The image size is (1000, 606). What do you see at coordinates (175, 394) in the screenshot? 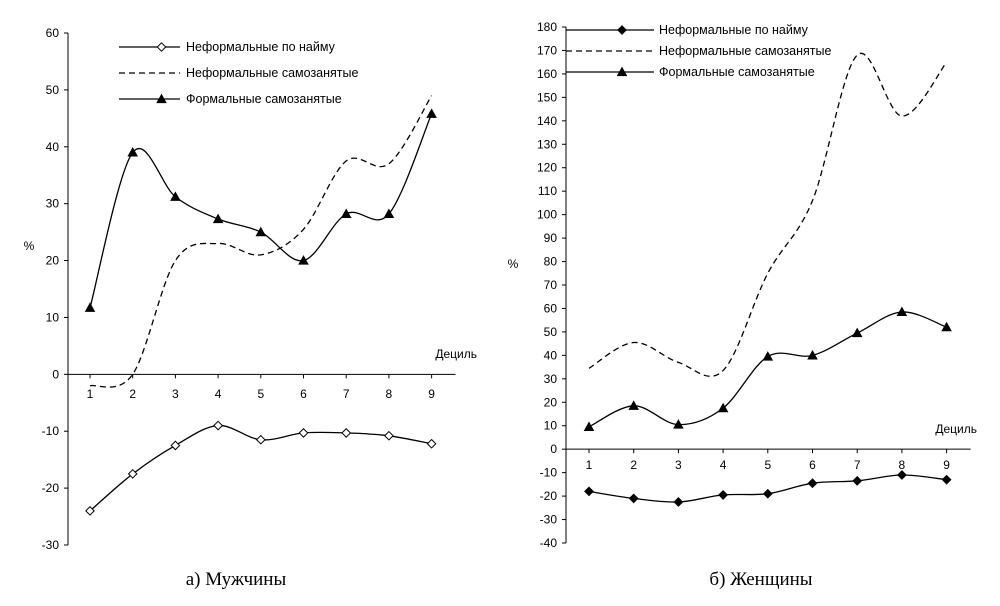
I see `x-tick-label: 3` at bounding box center [175, 394].